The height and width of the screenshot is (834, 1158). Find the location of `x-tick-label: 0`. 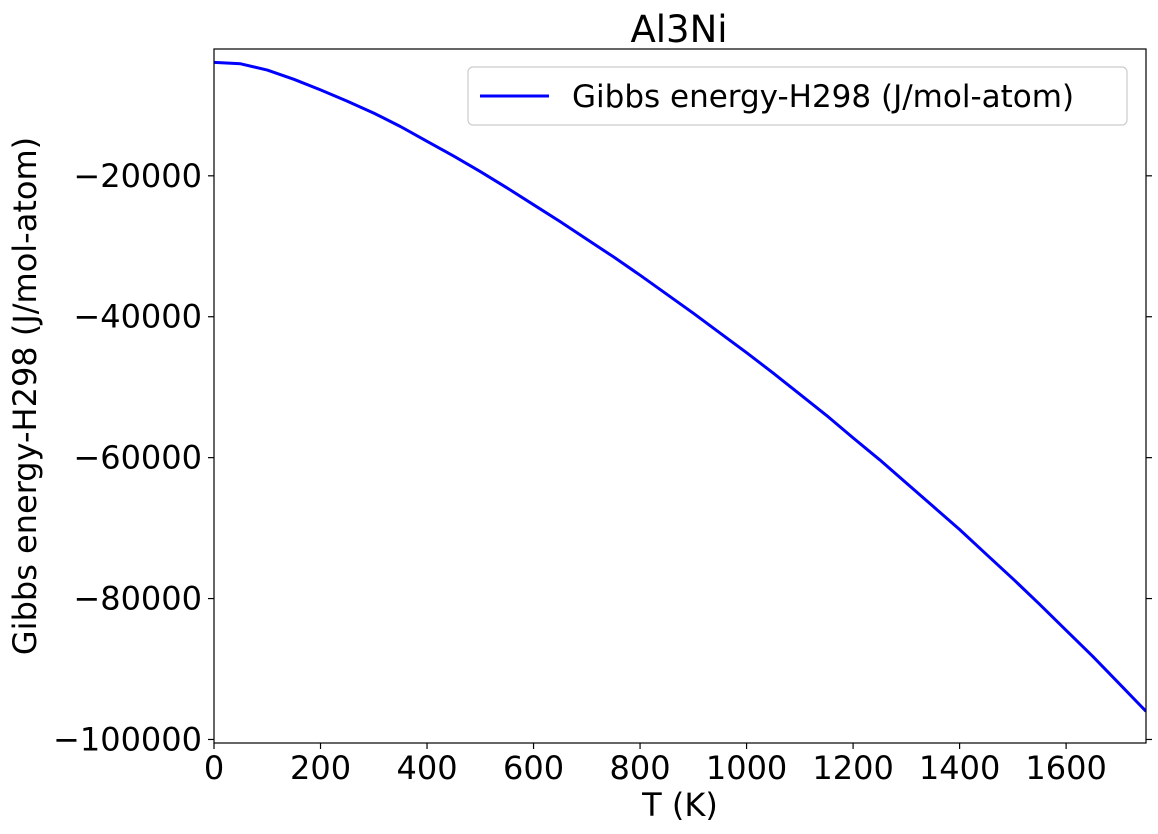

x-tick-label: 0 is located at coordinates (214, 768).